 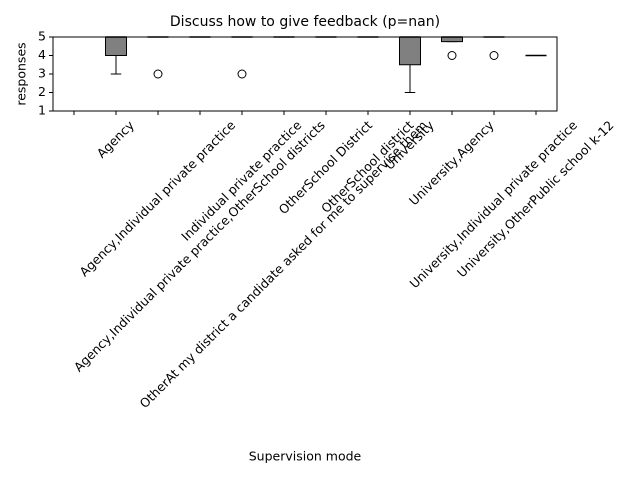 I want to click on y-tick-label: 2, so click(x=42, y=91).